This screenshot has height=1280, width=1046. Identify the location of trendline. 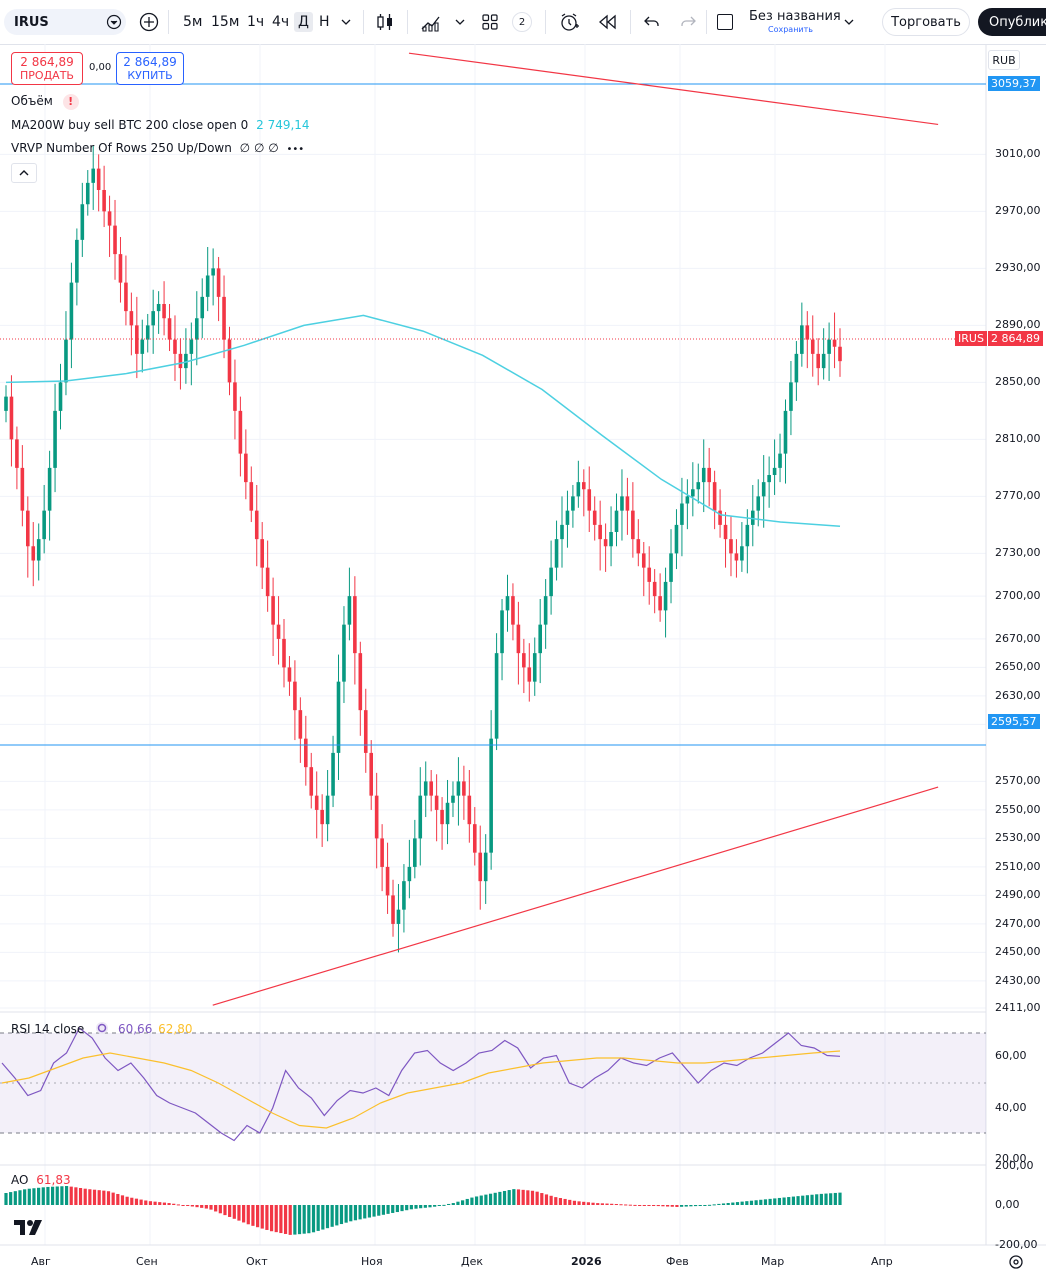
(673, 89).